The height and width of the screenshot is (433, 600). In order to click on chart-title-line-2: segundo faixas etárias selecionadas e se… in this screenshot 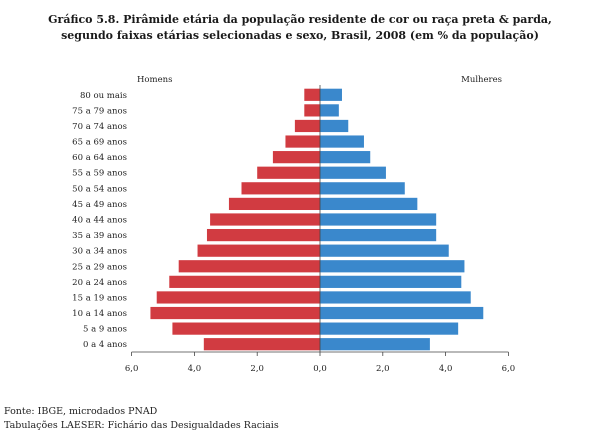, I will do `click(300, 35)`.